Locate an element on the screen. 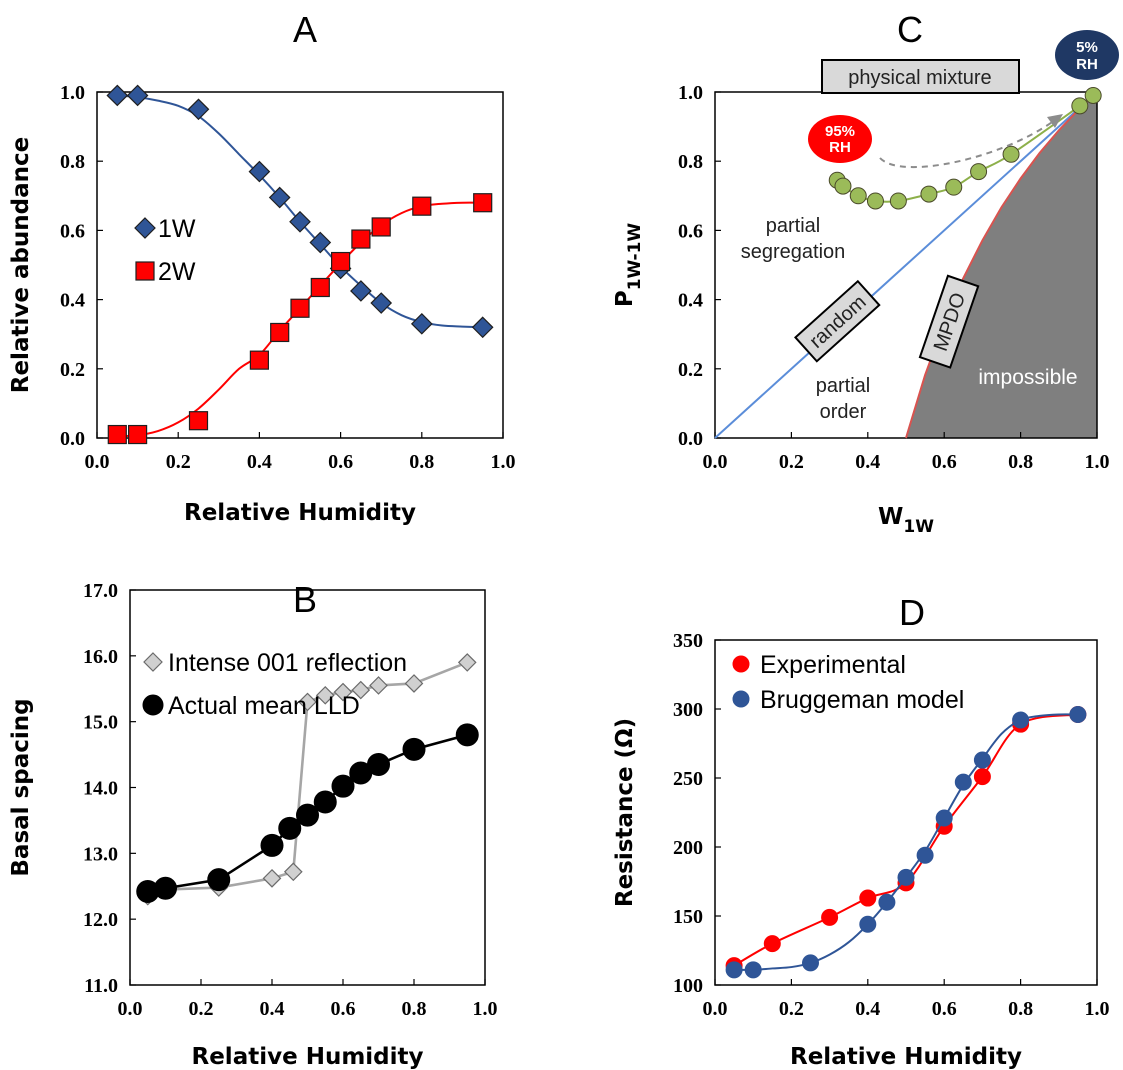 This screenshot has width=1123, height=1070. badge-95rh is located at coordinates (840, 139).